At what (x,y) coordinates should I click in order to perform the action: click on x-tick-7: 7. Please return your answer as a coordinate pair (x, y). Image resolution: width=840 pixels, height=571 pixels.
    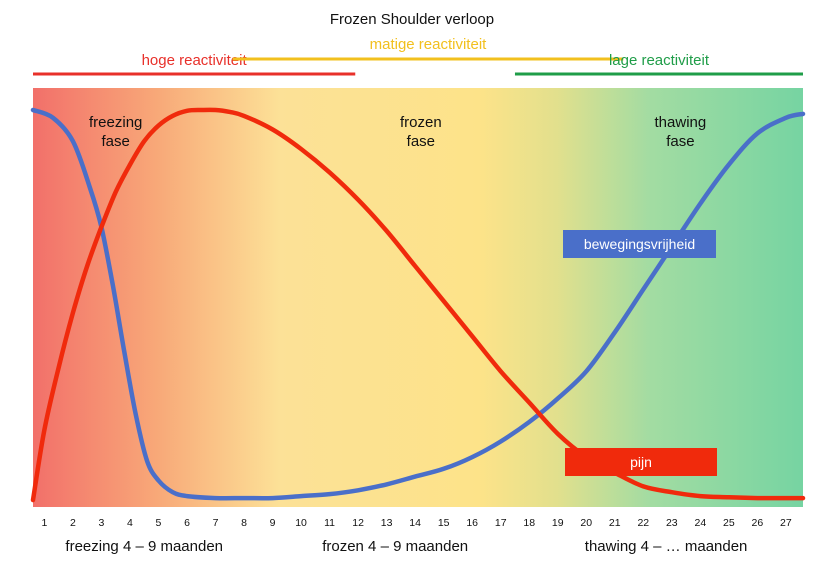
    Looking at the image, I should click on (216, 523).